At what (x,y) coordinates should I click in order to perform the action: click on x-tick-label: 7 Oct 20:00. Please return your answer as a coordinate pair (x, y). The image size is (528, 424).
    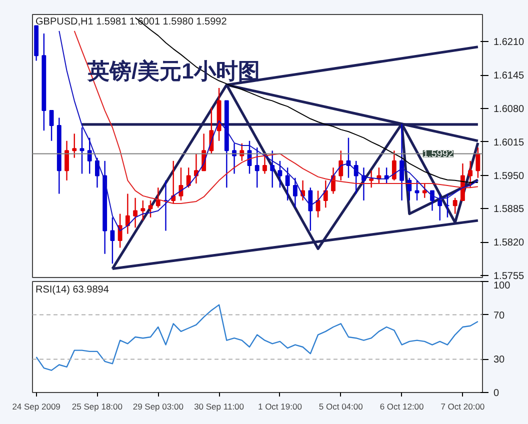
    Looking at the image, I should click on (462, 407).